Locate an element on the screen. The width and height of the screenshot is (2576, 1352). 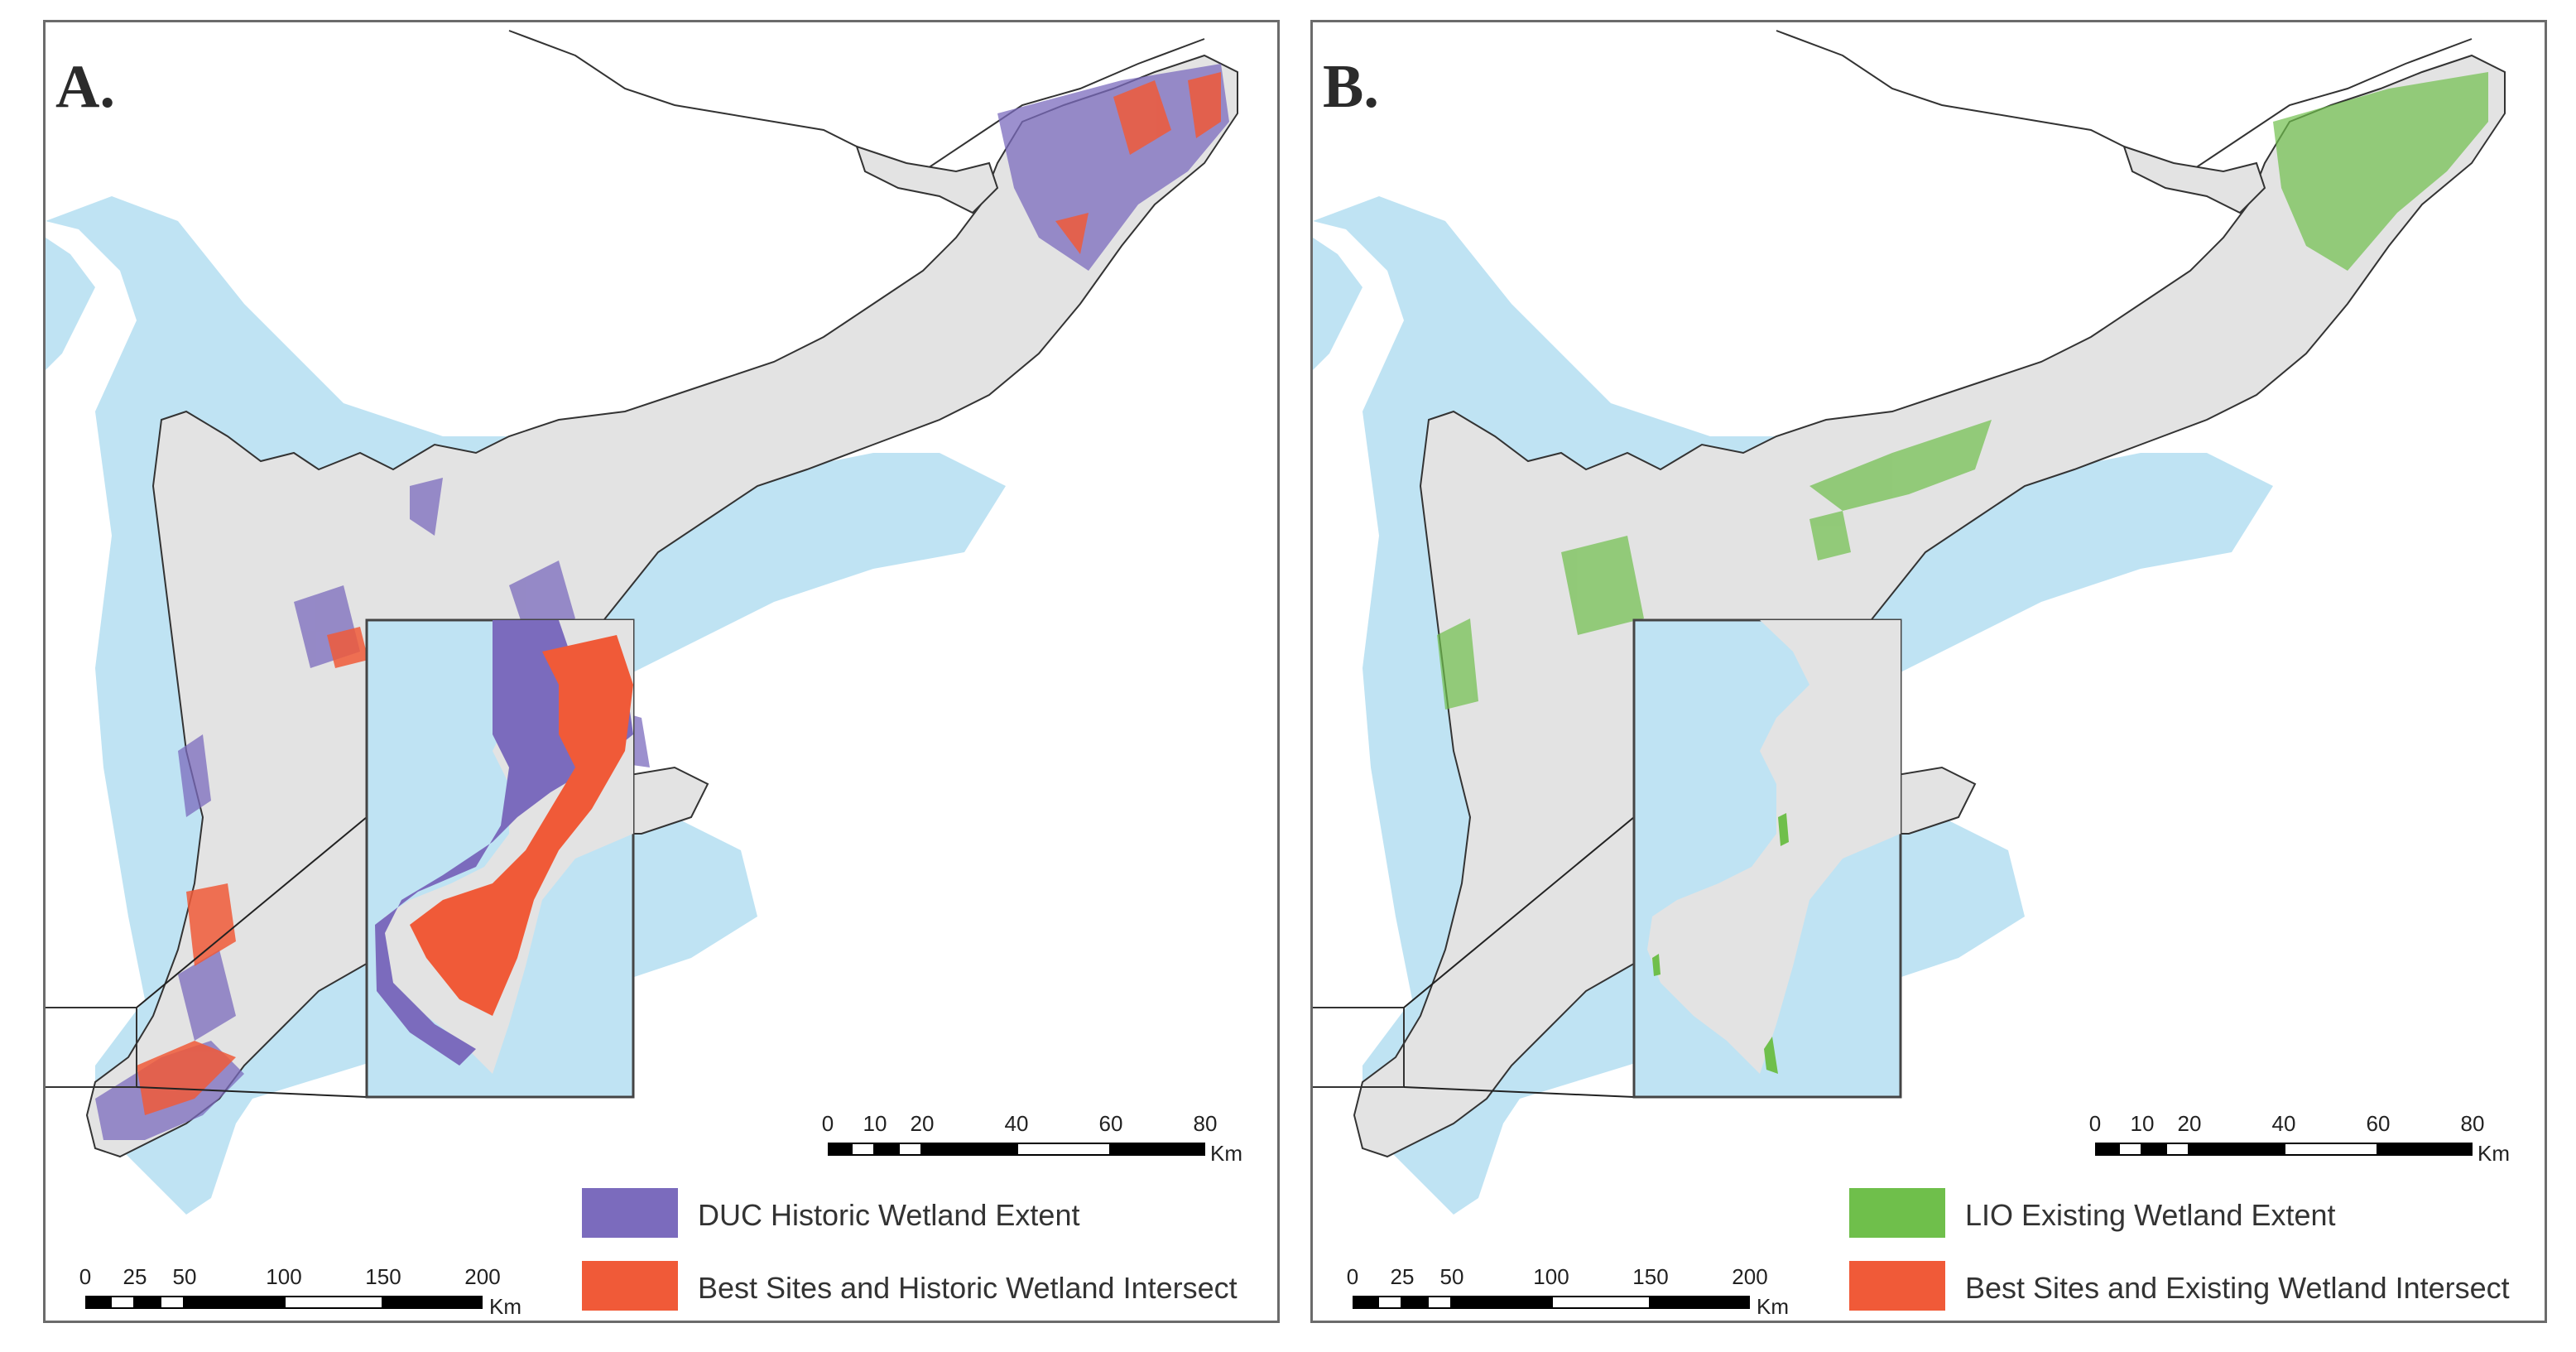
panel-letter: A. is located at coordinates (85, 87).